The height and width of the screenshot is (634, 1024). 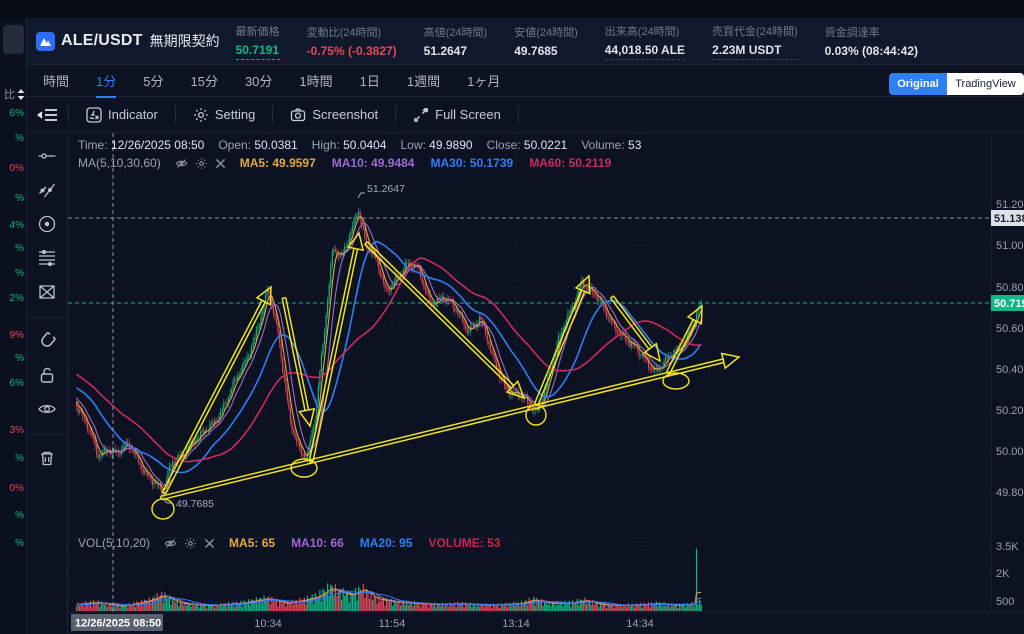 What do you see at coordinates (468, 114) in the screenshot?
I see `fullscreen-label: Full Screen` at bounding box center [468, 114].